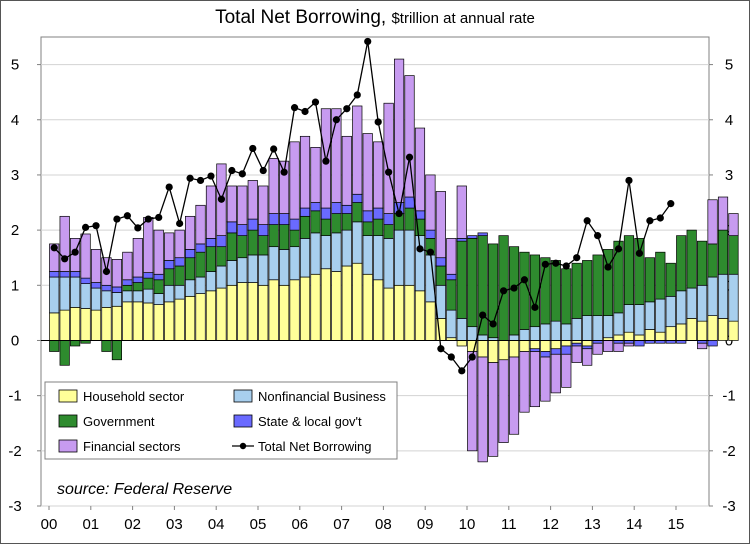  Describe the element at coordinates (728, 396) in the screenshot. I see `y-tick-label-right: -1` at that location.